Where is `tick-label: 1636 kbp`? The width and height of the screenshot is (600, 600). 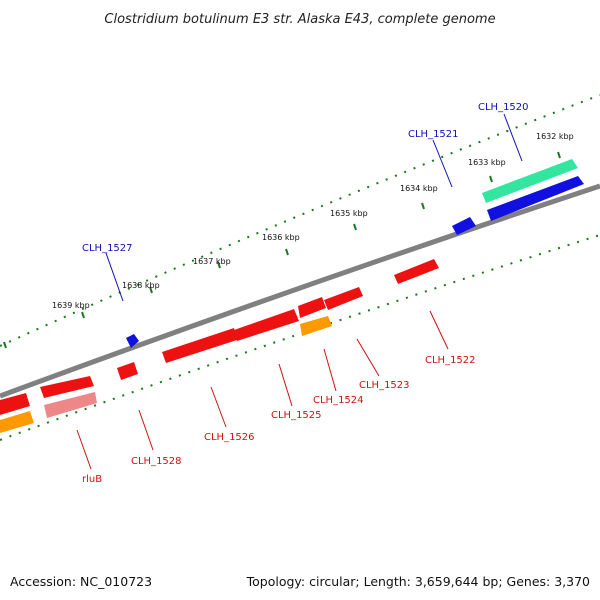
tick-label: 1636 kbp is located at coordinates (281, 237).